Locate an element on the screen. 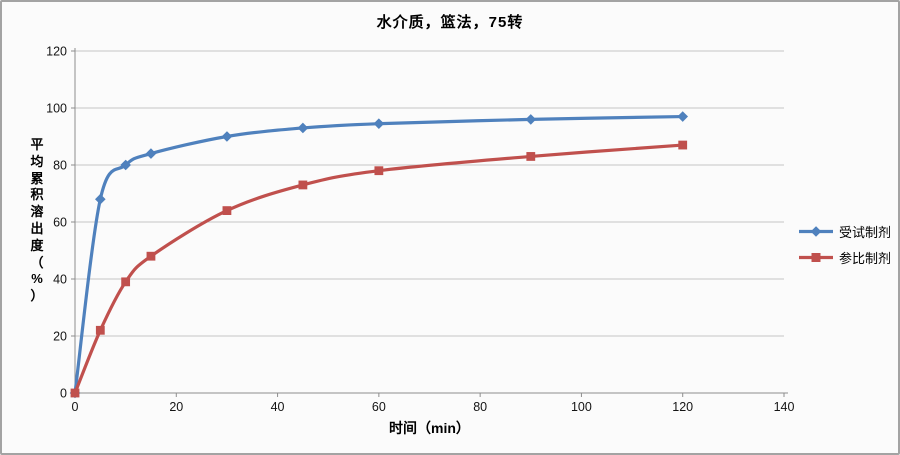 Image resolution: width=900 pixels, height=455 pixels. y-tick-label: 80 is located at coordinates (60, 166).